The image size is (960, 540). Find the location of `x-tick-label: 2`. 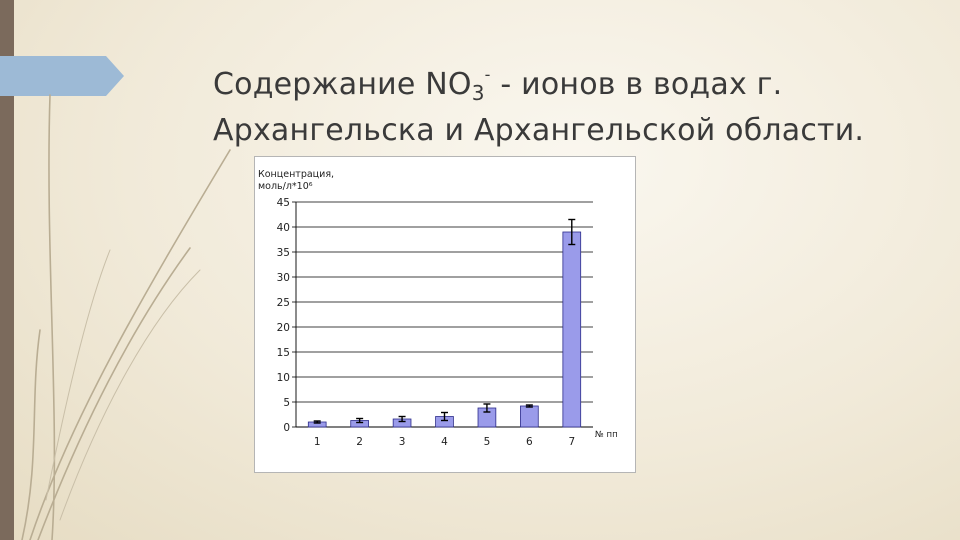

x-tick-label: 2 is located at coordinates (359, 442).